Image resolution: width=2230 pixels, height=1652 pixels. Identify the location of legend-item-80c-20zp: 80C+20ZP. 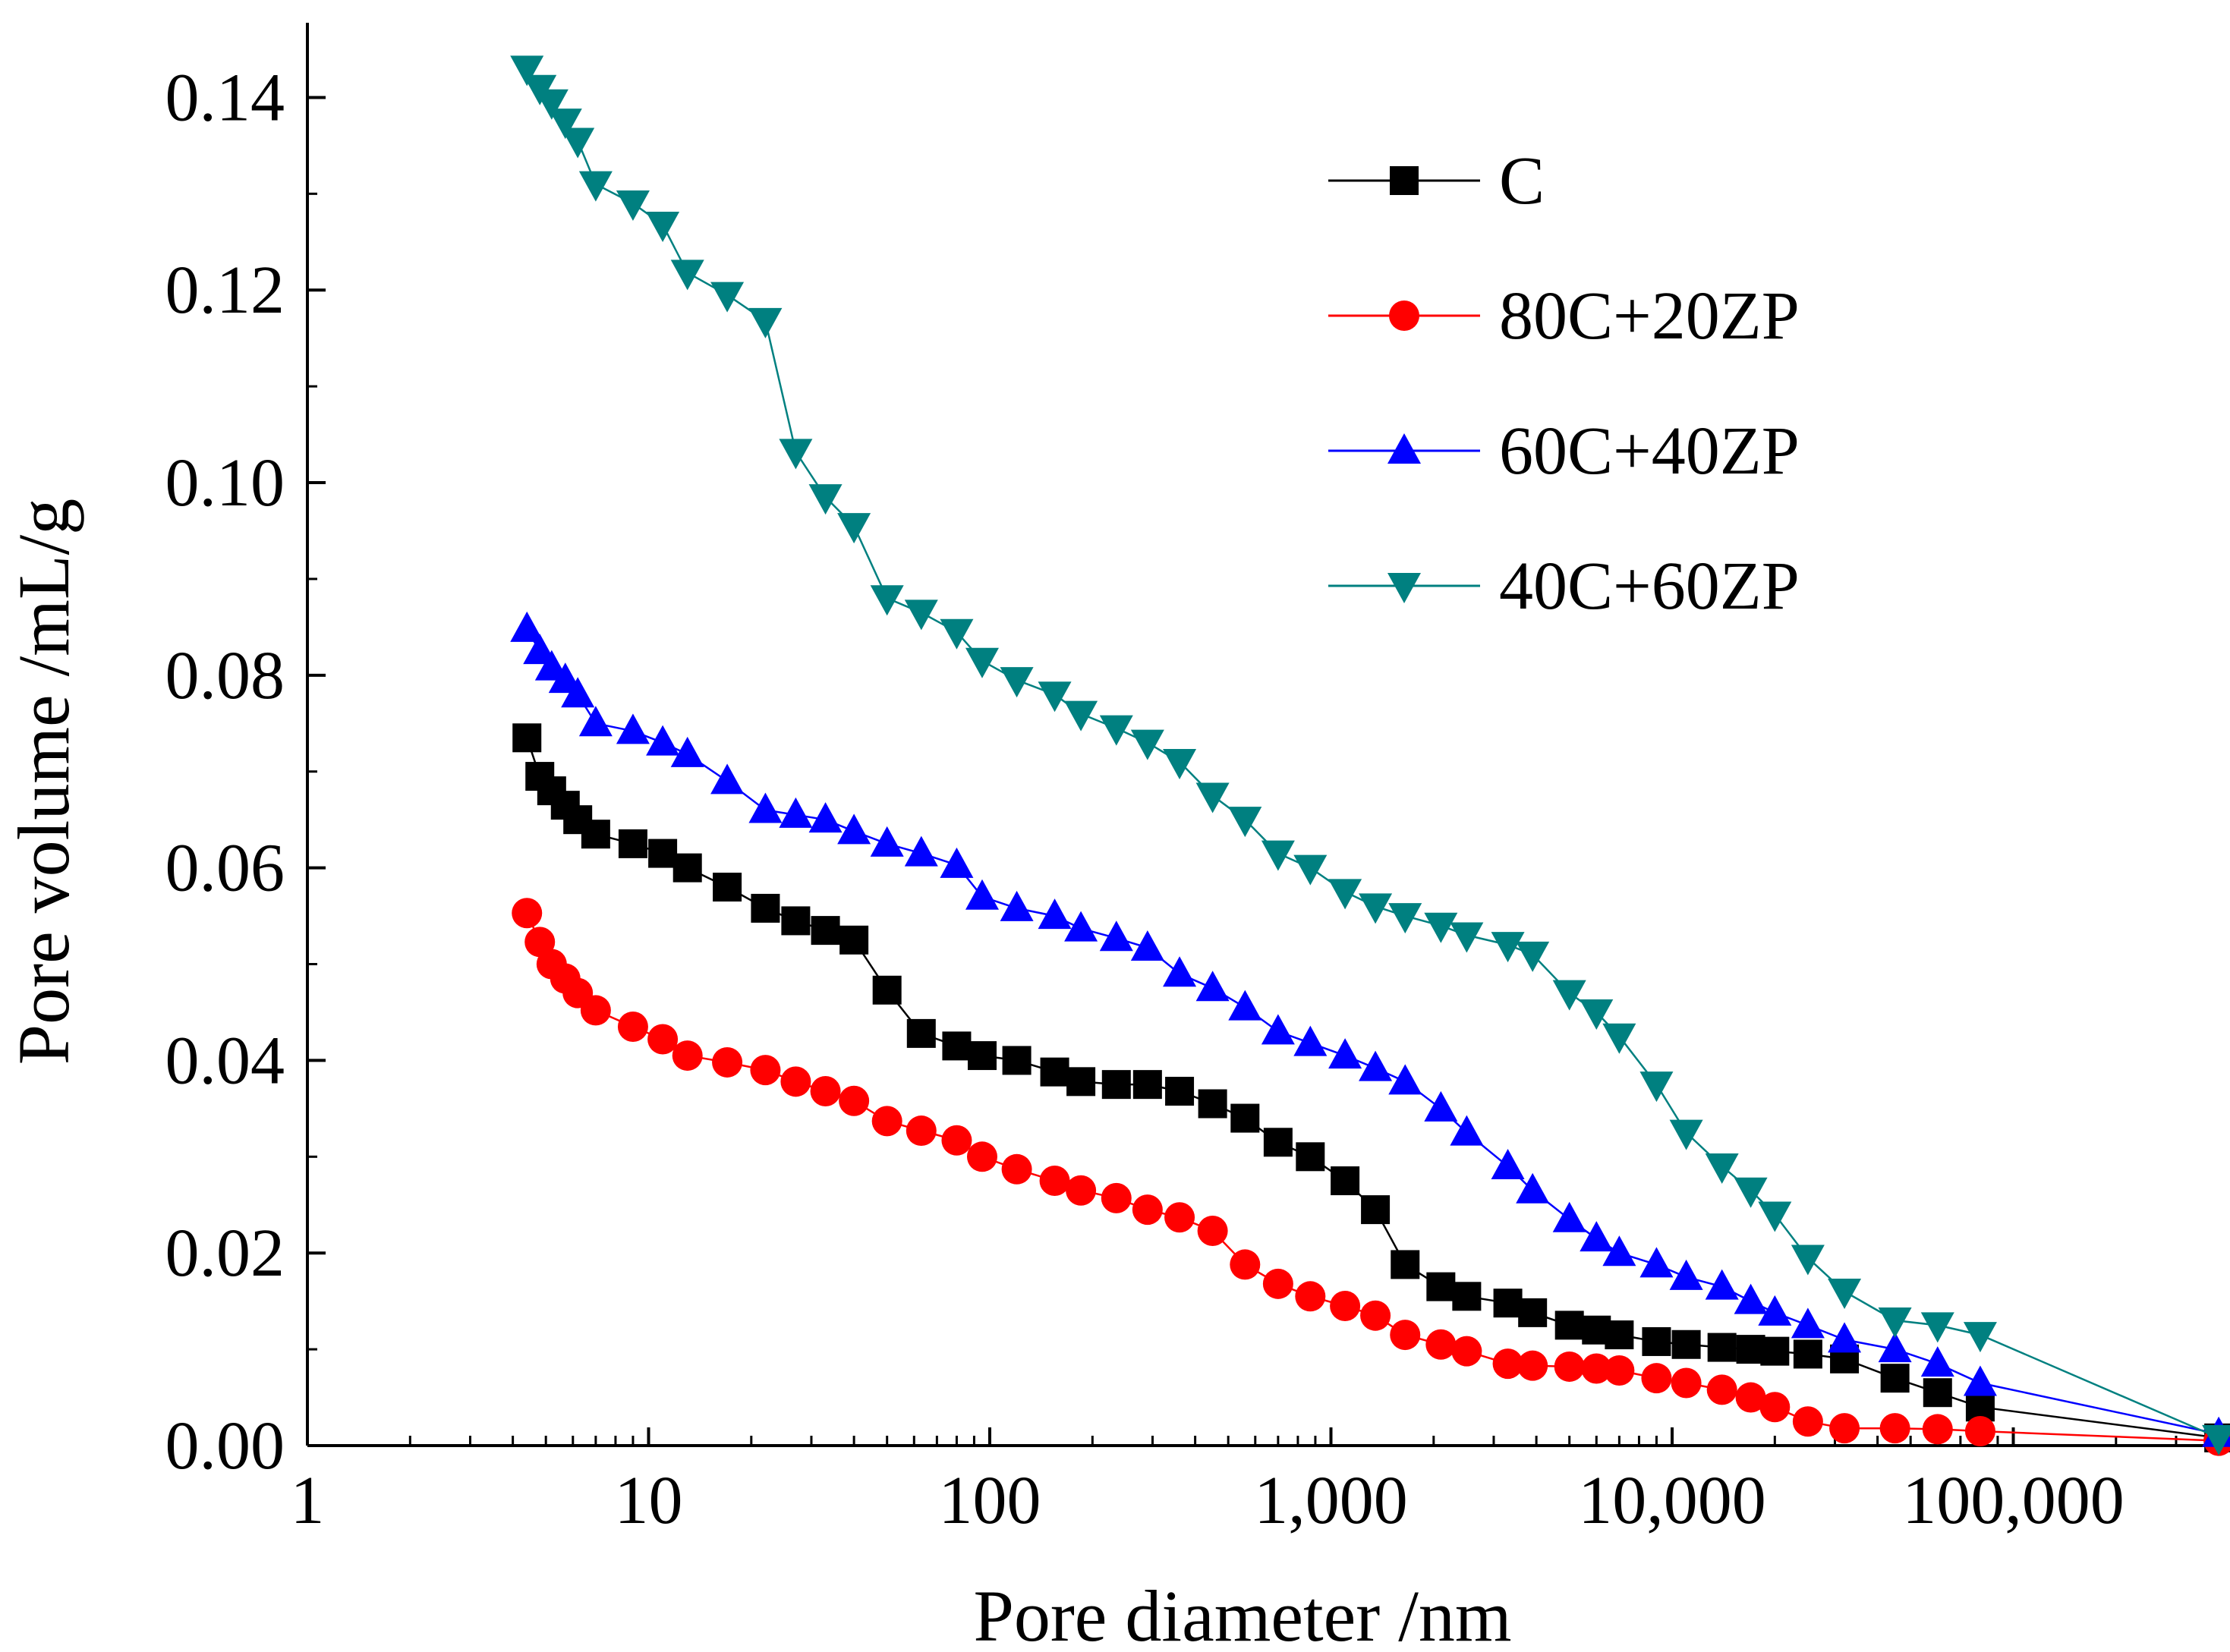
(1564, 316).